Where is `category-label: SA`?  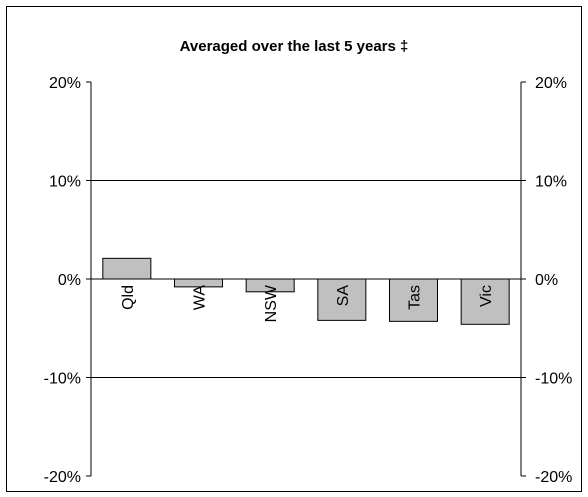
category-label: SA is located at coordinates (343, 296).